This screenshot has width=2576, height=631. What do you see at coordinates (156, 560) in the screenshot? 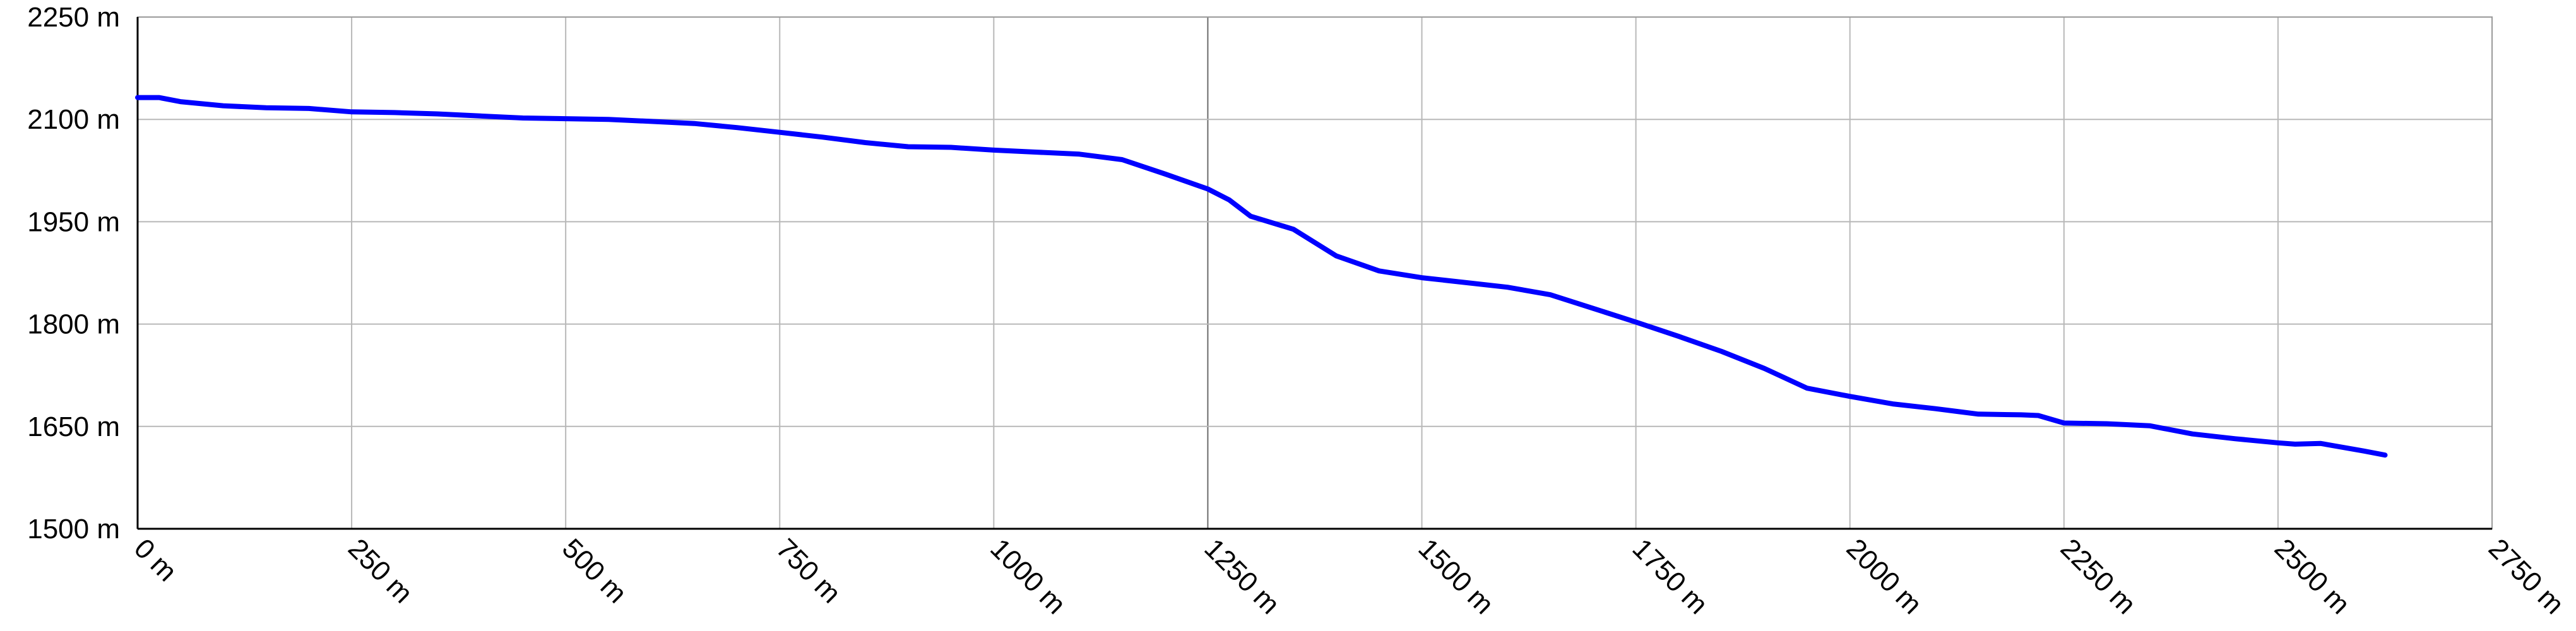
I see `x-tick-label: 0 m` at bounding box center [156, 560].